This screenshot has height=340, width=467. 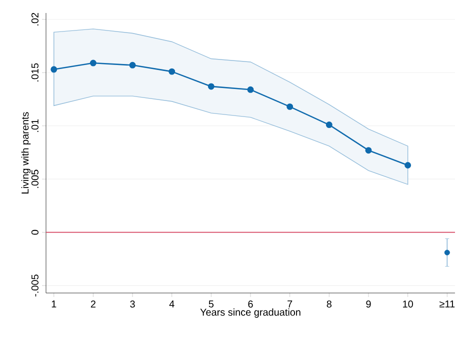 I want to click on y-tick-label: 0, so click(x=34, y=232).